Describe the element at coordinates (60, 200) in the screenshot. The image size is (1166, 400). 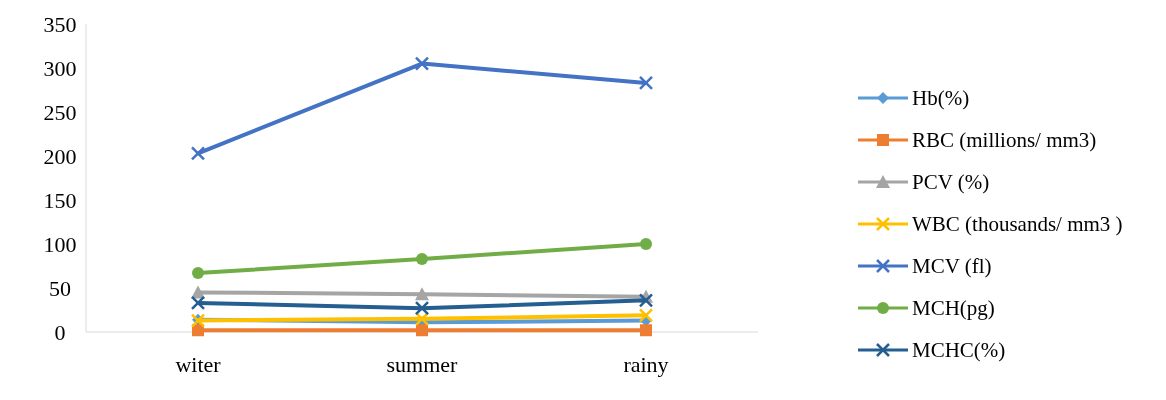
I see `y-tick-label: 150` at that location.